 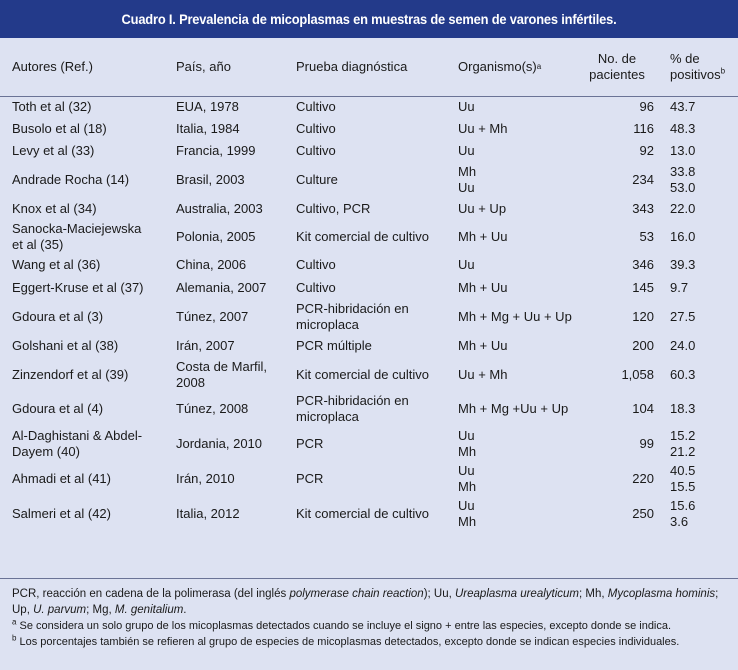 What do you see at coordinates (523, 288) in the screenshot?
I see `cell-organismo: Mh + Uu` at bounding box center [523, 288].